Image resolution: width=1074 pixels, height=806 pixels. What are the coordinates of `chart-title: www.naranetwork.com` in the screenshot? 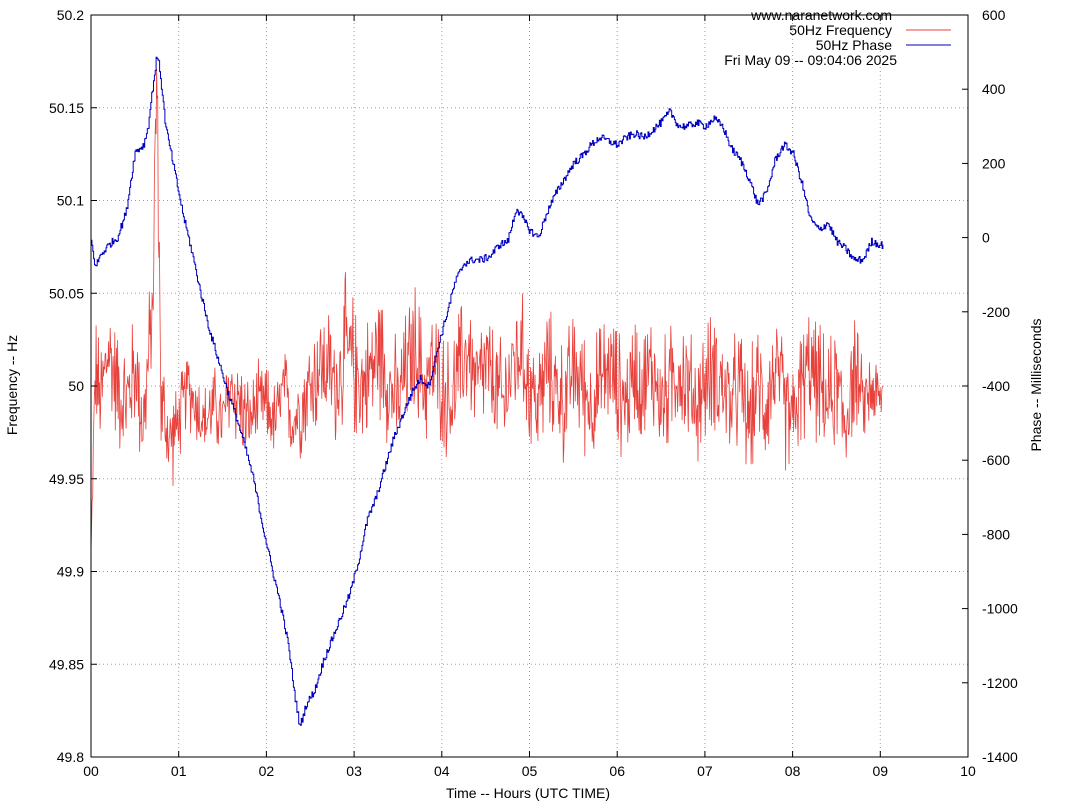 It's located at (821, 15).